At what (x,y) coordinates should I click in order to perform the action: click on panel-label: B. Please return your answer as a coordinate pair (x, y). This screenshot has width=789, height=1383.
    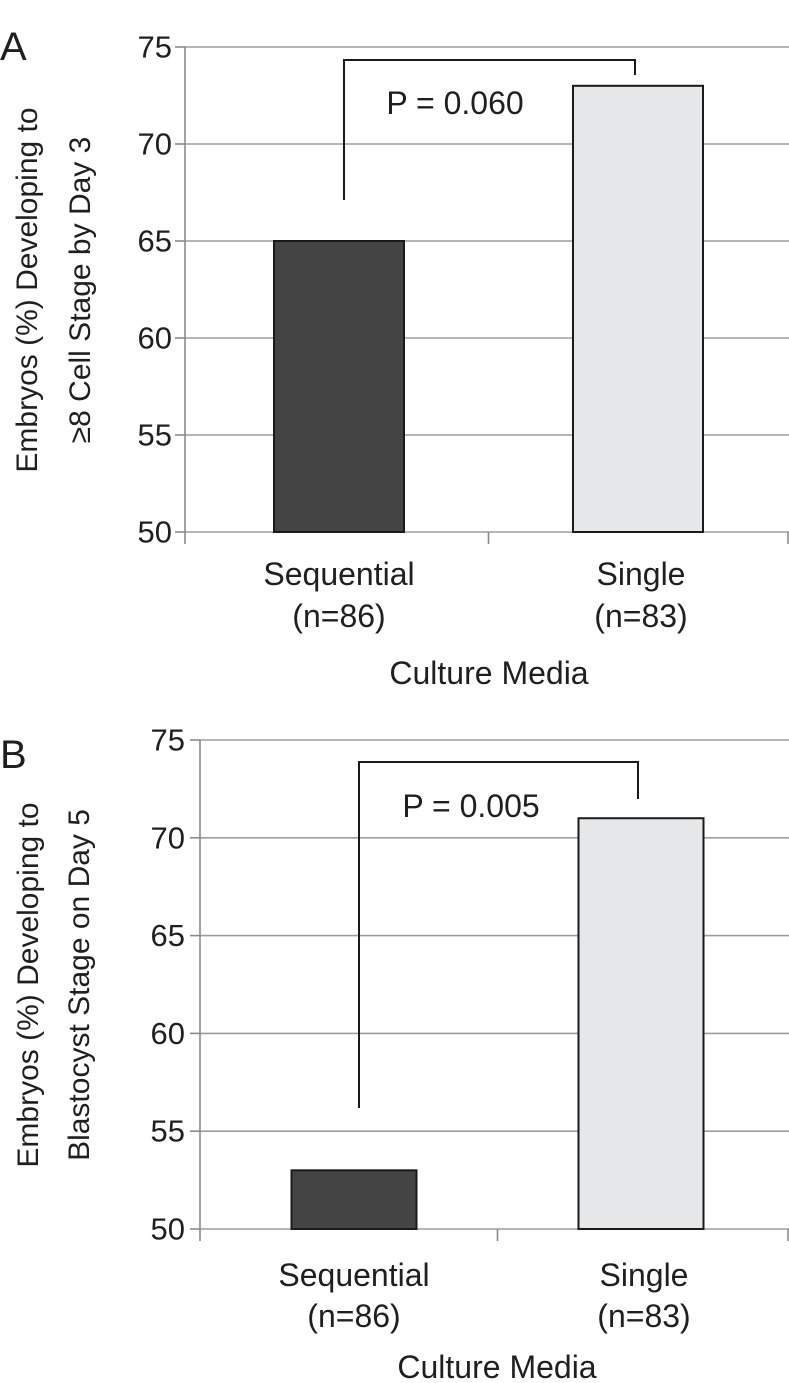
    Looking at the image, I should click on (13, 755).